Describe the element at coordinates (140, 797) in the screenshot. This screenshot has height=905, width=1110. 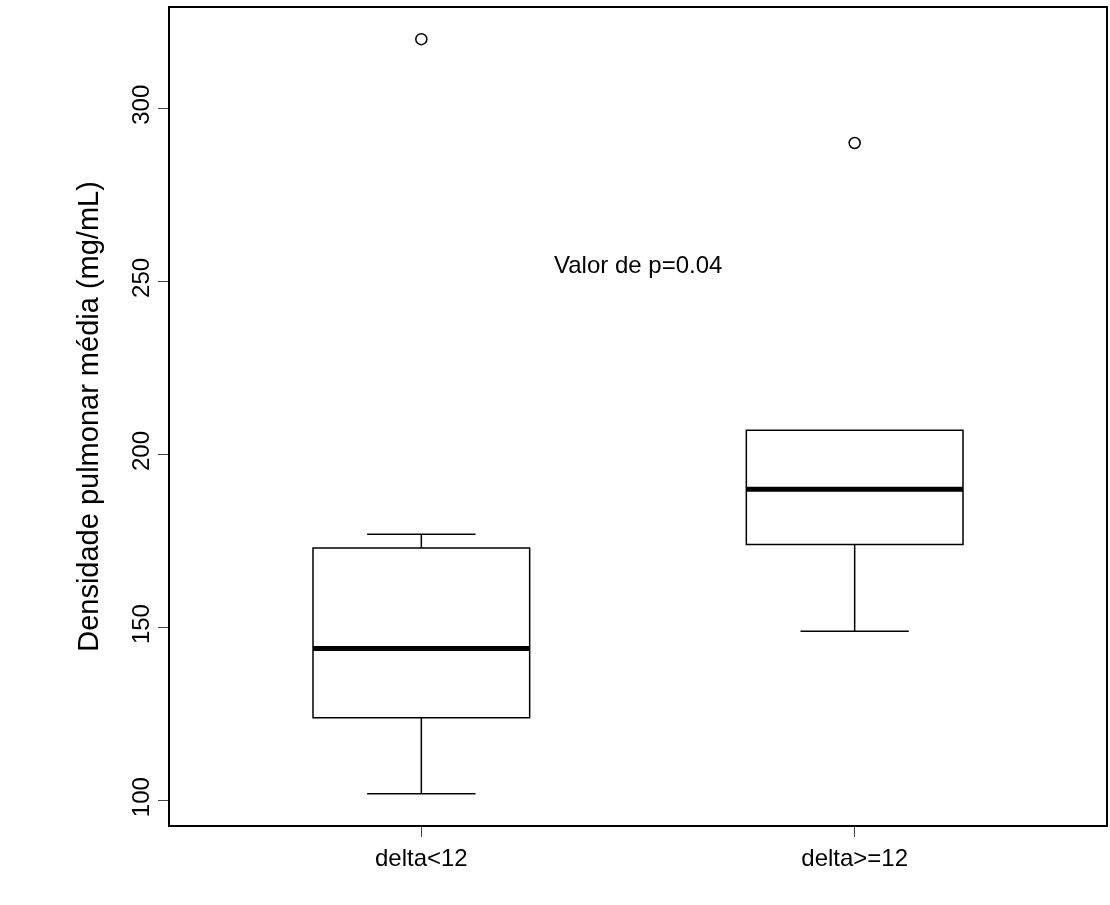
I see `y-tick-label: 100` at that location.